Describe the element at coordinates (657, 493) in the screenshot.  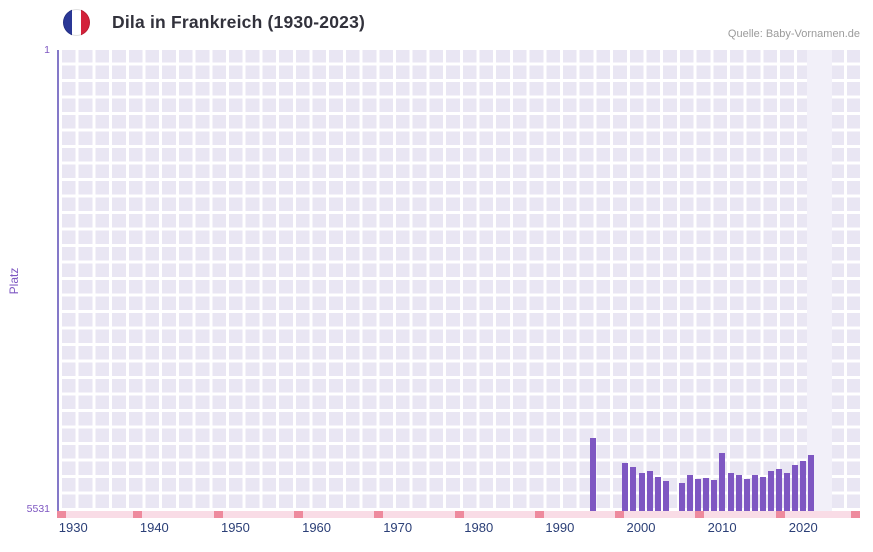
I see `bar-2002` at that location.